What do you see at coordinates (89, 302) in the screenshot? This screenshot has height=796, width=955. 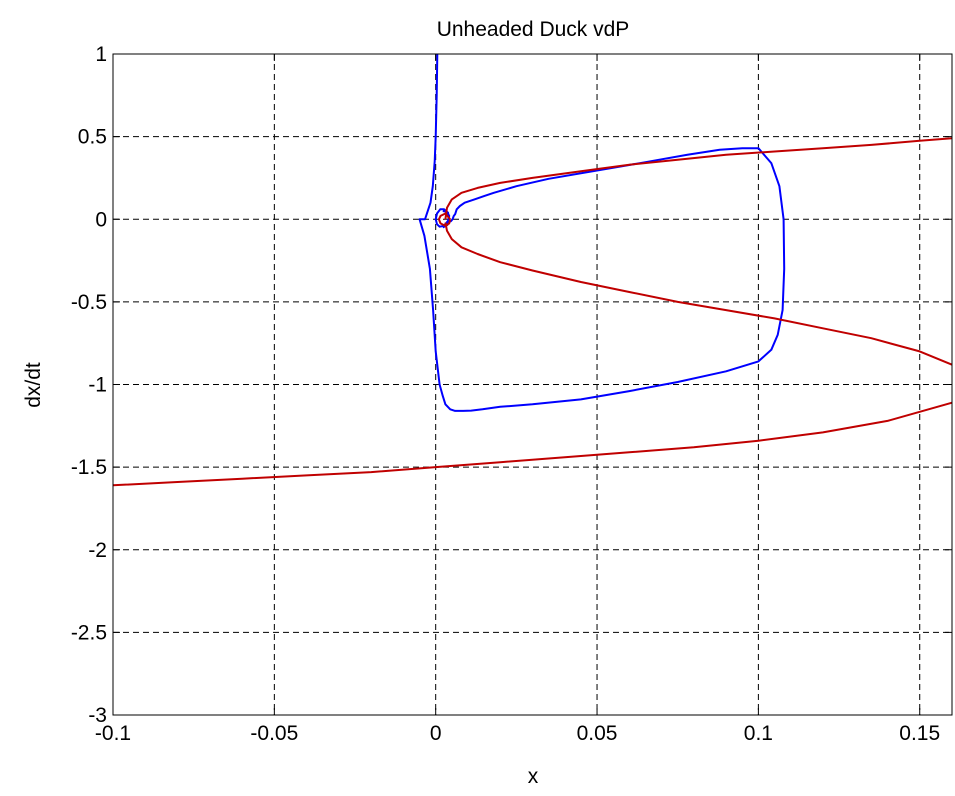 I see `y-tick-label: -0.5` at bounding box center [89, 302].